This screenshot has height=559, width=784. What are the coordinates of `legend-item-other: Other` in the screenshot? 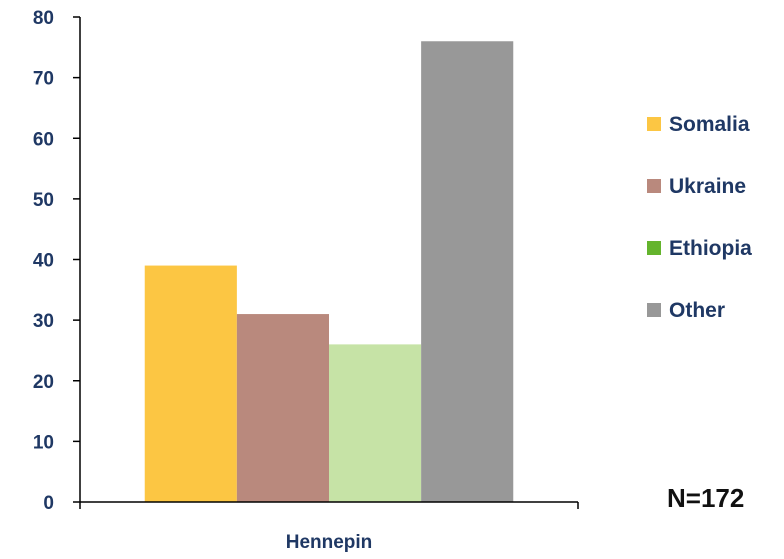 It's located at (686, 310).